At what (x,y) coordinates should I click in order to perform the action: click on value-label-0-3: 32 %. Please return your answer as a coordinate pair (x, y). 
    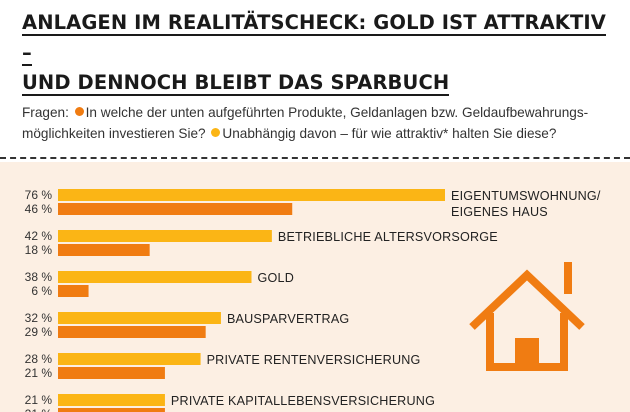
    Looking at the image, I should click on (39, 318).